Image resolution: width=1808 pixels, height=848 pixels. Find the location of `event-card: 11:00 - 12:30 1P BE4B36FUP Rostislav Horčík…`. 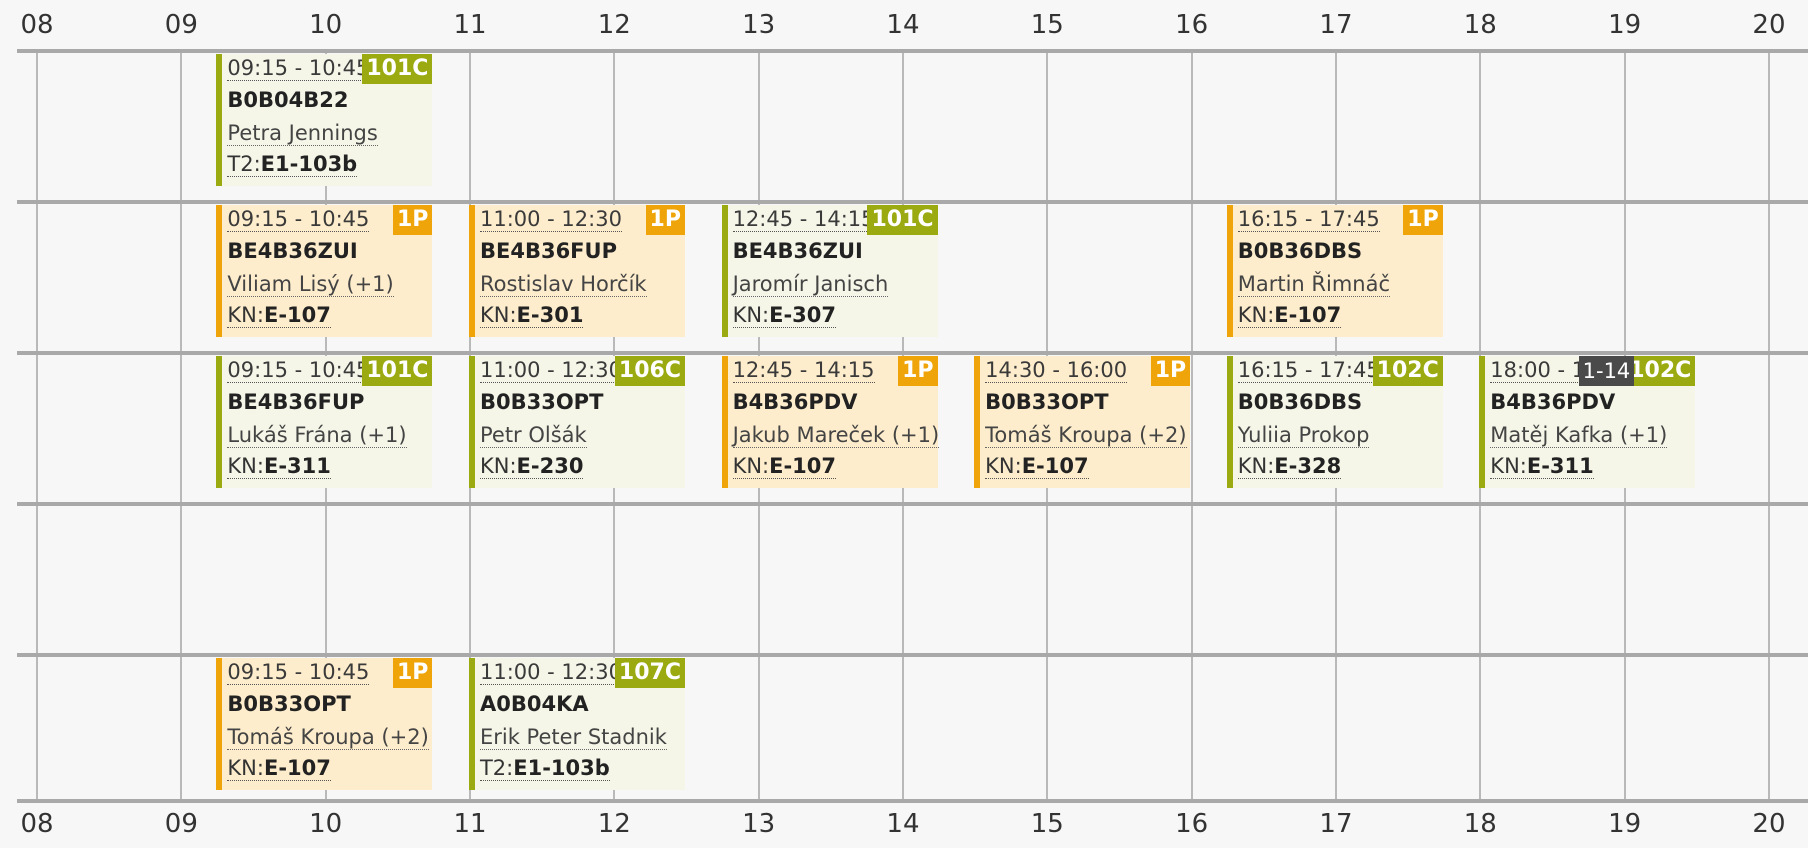

event-card: 11:00 - 12:30 1P BE4B36FUP Rostislav Horčík… is located at coordinates (576, 271).